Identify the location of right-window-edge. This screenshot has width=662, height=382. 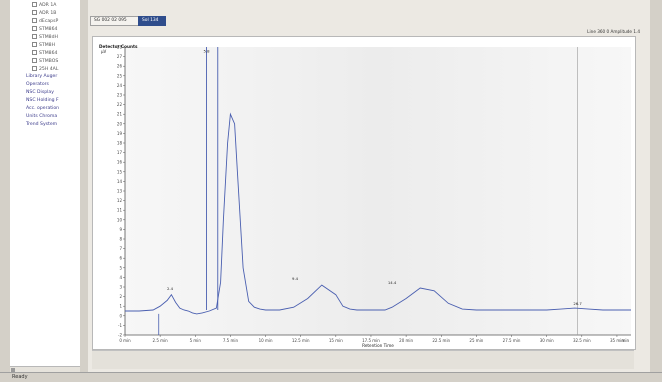
(656, 186).